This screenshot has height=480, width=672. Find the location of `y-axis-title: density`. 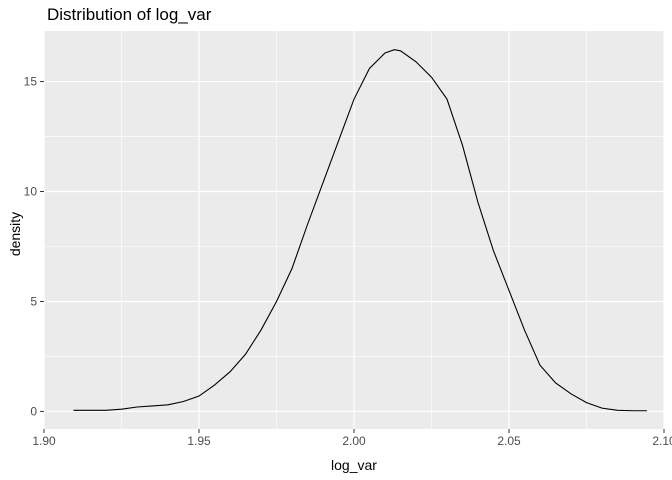

y-axis-title: density is located at coordinates (15, 234).